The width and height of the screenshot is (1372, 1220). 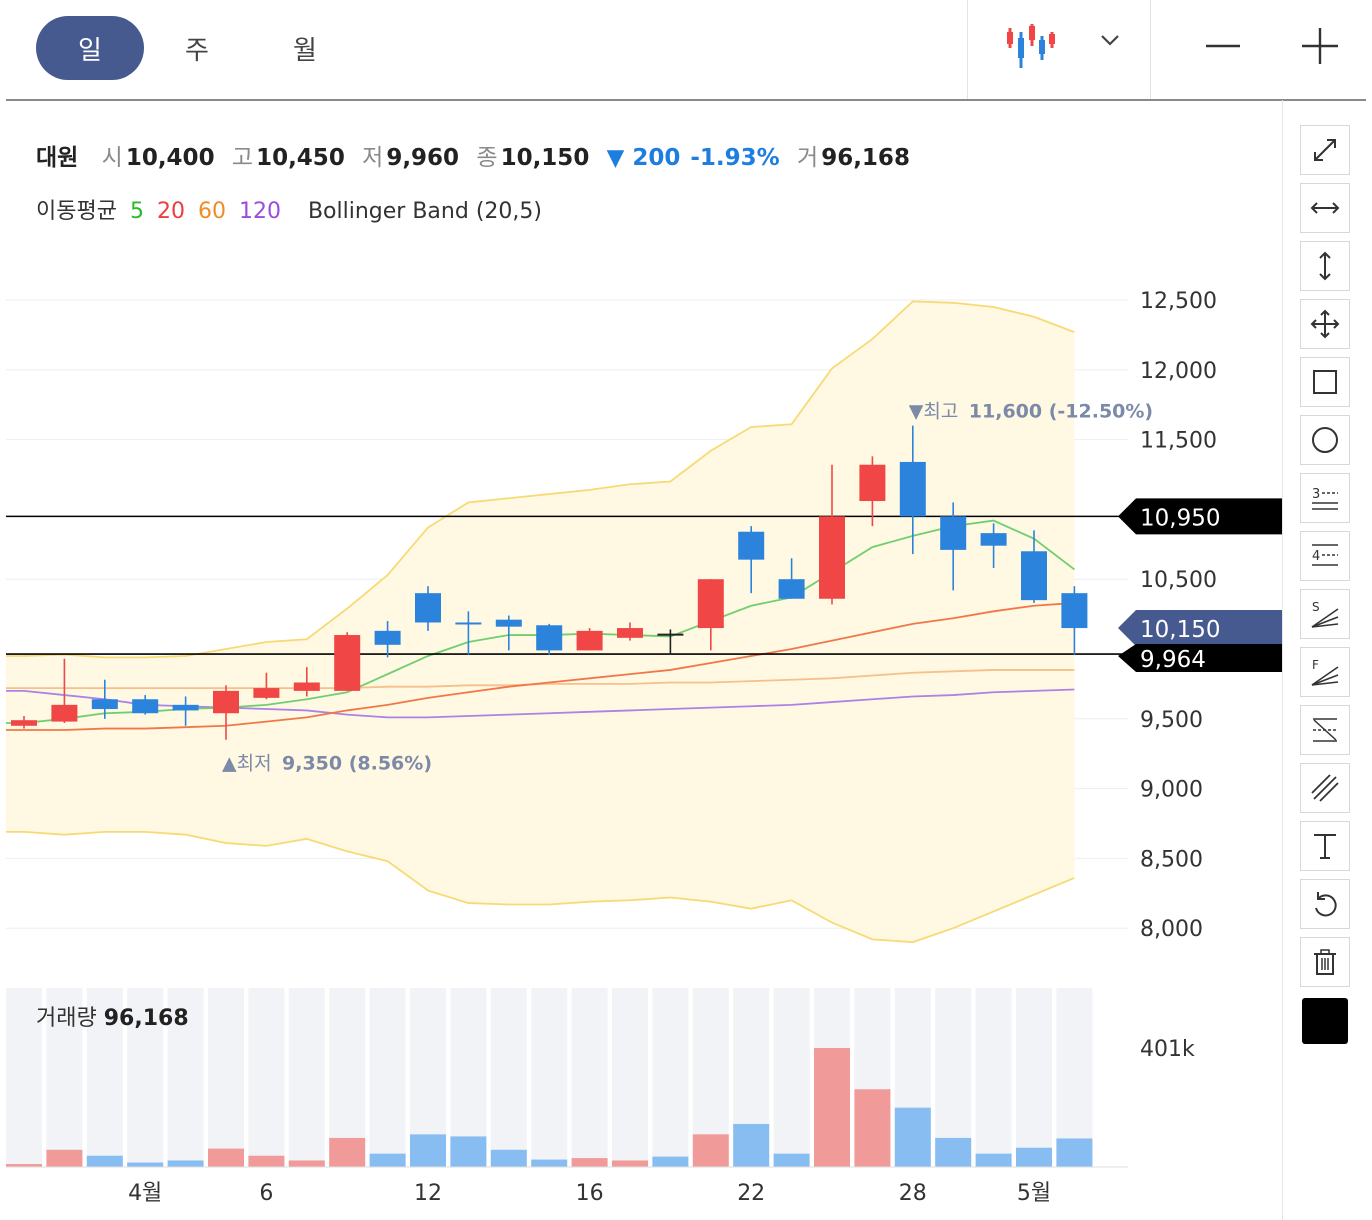 What do you see at coordinates (1178, 441) in the screenshot?
I see `y-tick-label: 11,500` at bounding box center [1178, 441].